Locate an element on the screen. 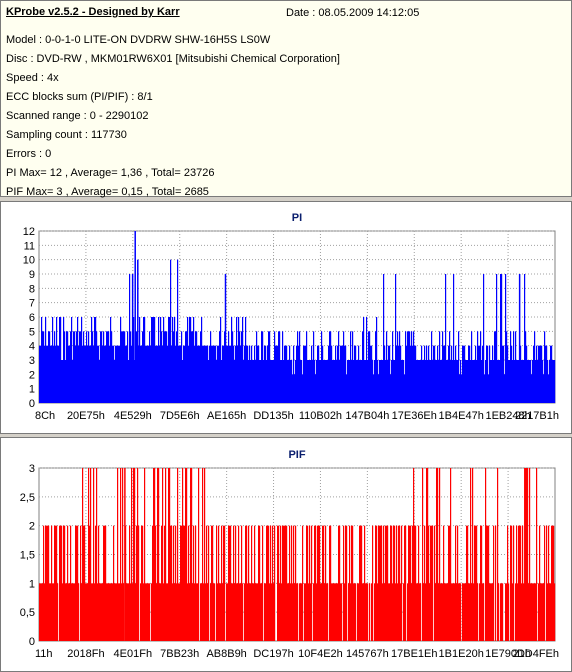 The height and width of the screenshot is (672, 572). scan-date: Date : 08.05.2009 14:12:05 is located at coordinates (353, 13).